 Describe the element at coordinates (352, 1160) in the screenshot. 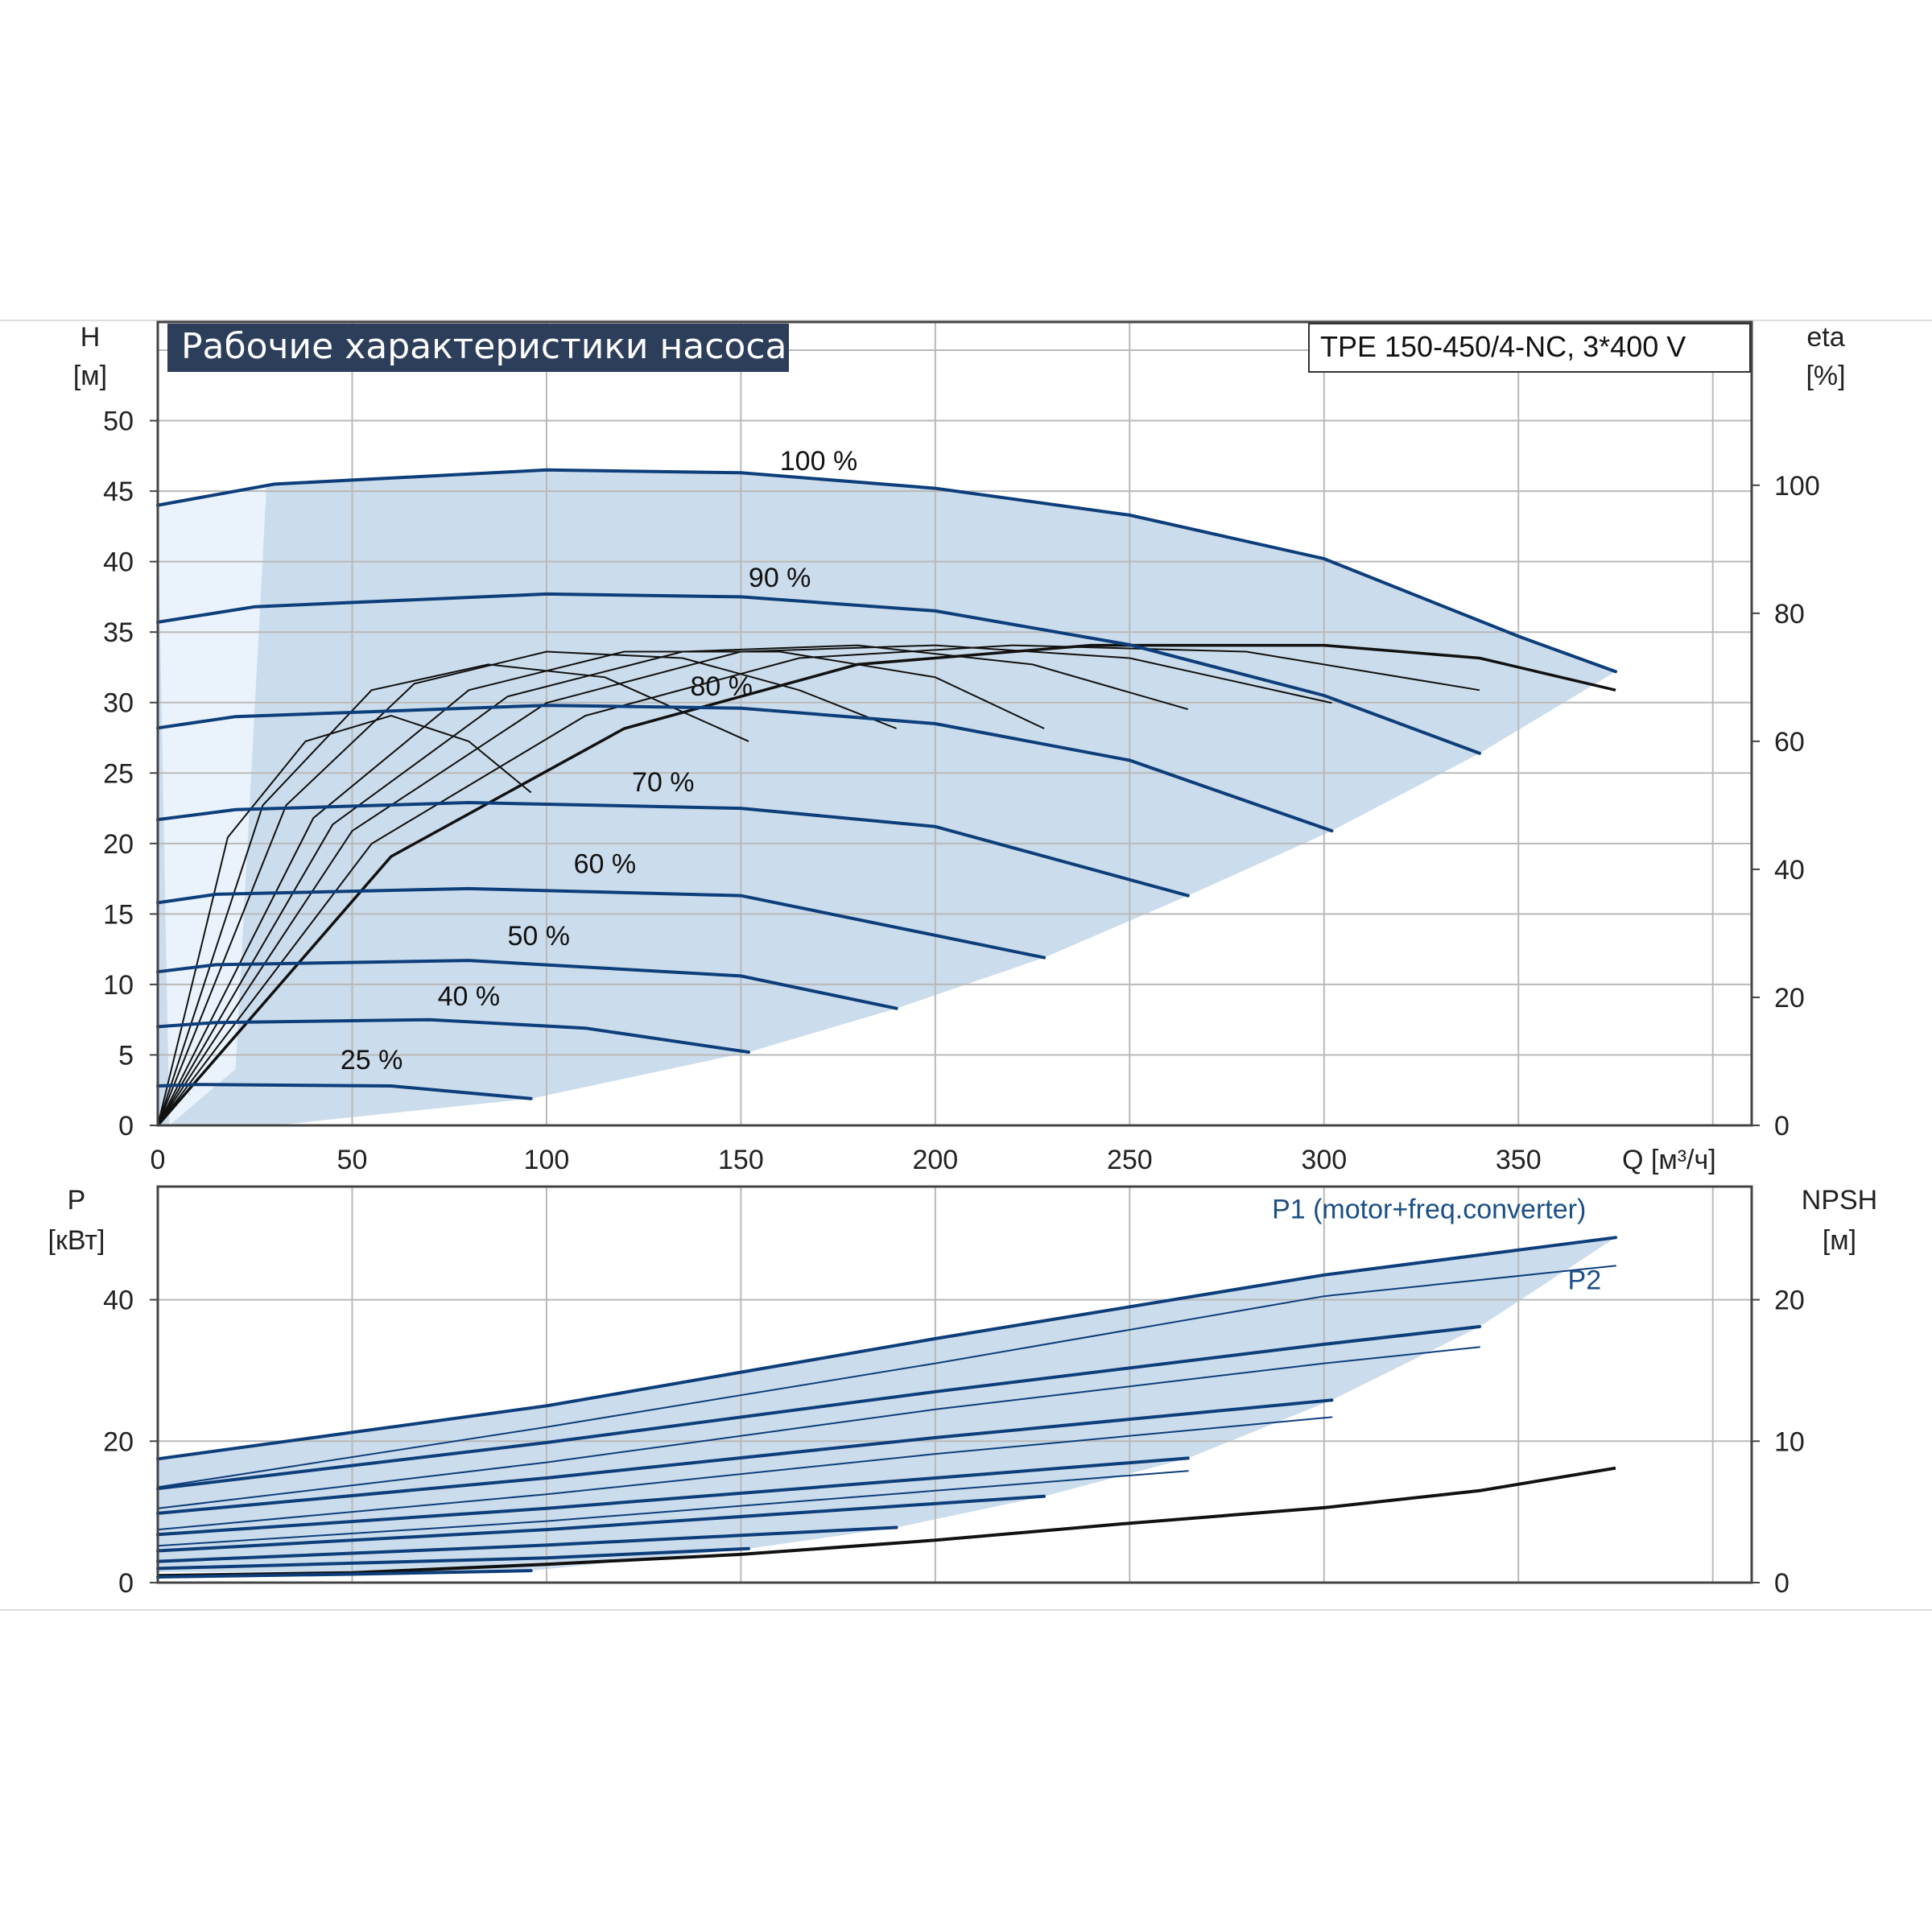

I see `q-tick: 50` at that location.